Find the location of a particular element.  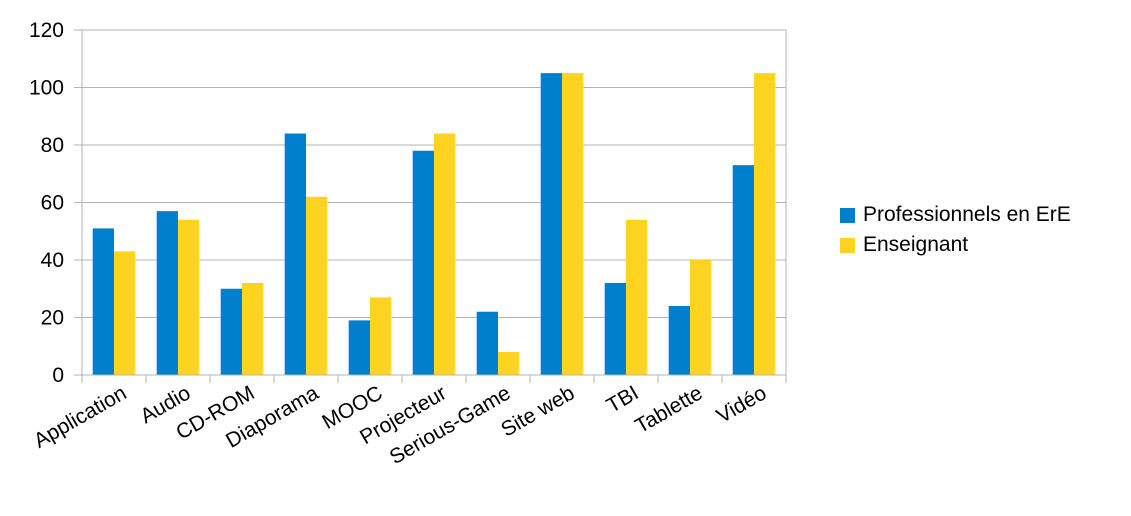

bar-series-1-site-web is located at coordinates (551, 224).